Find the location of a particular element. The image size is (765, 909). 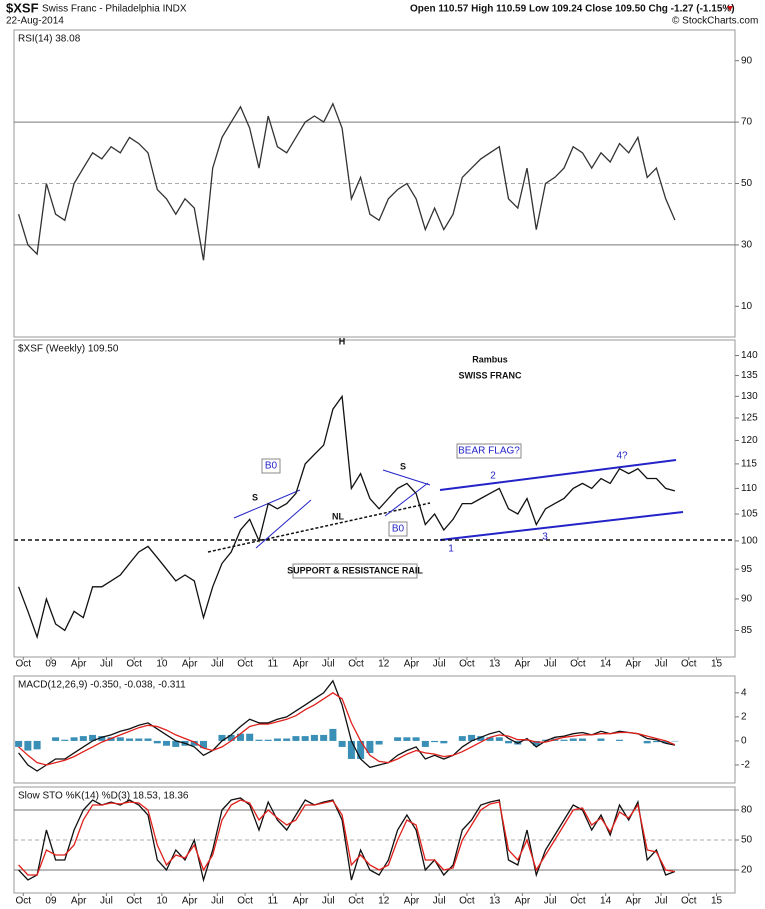

annotation: Rambus is located at coordinates (490, 359).